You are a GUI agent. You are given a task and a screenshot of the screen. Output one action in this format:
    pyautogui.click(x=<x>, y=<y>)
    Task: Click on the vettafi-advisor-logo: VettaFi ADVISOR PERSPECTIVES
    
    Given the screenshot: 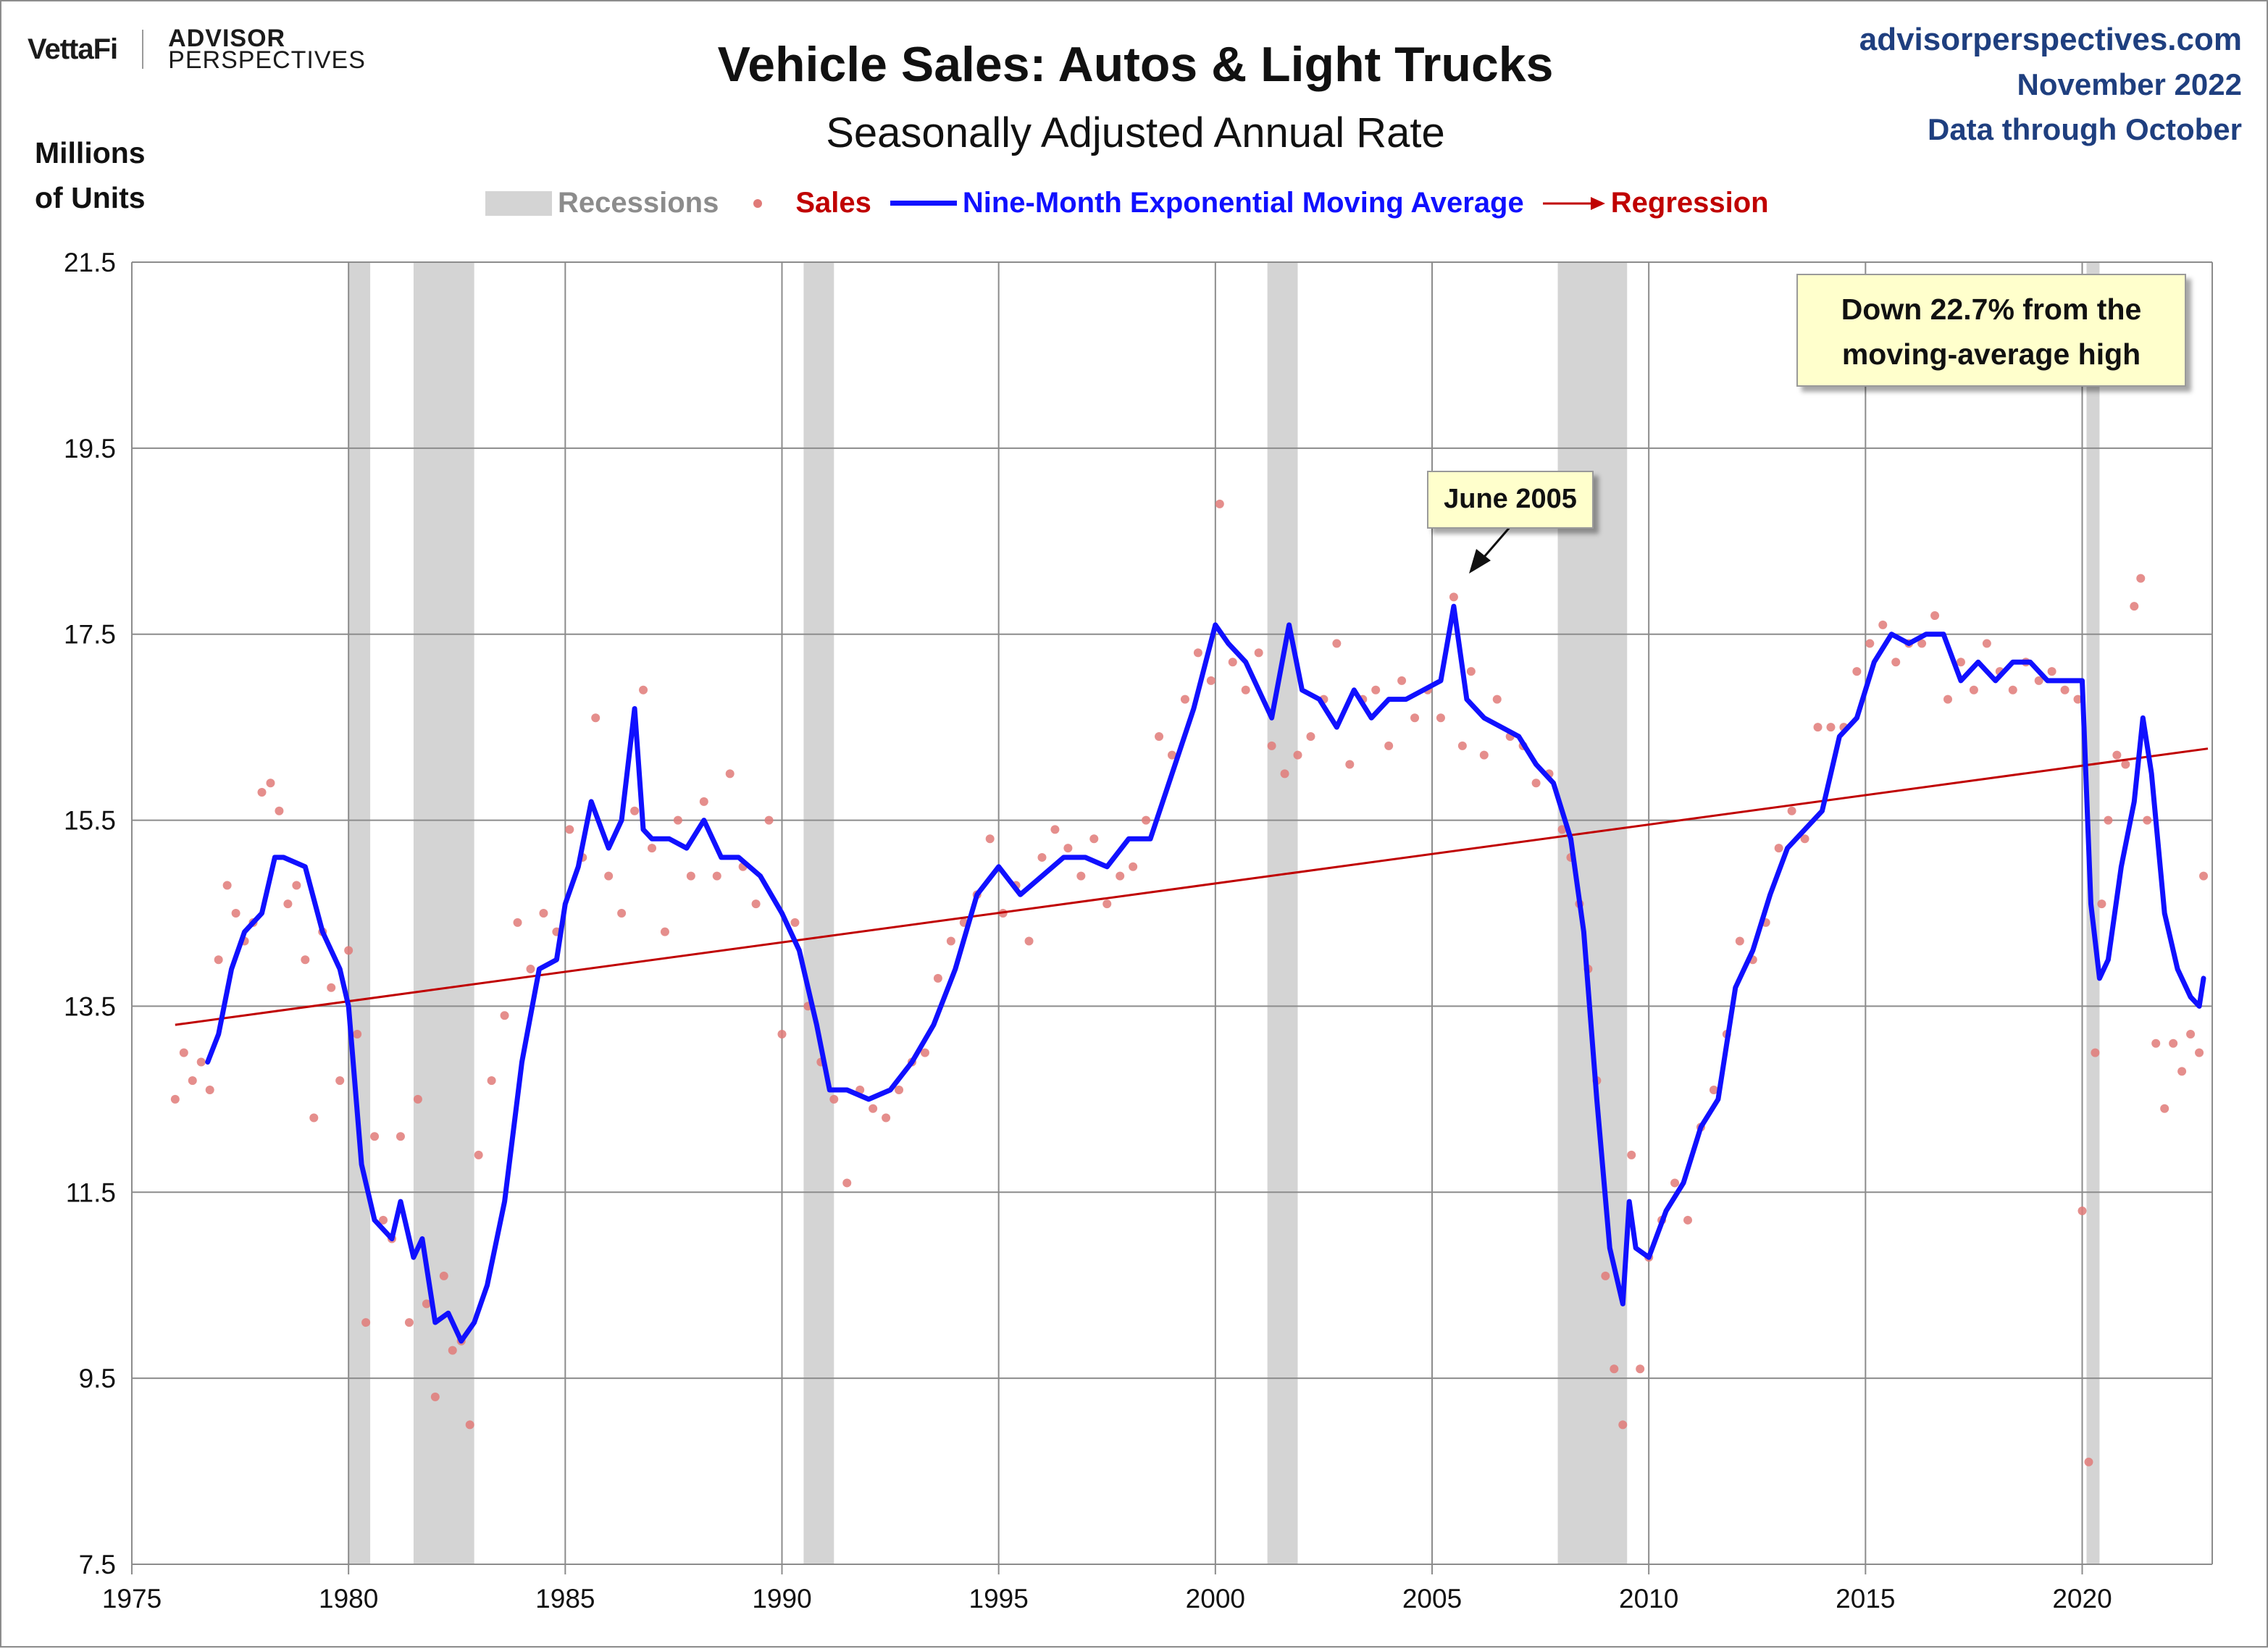 What is the action you would take?
    pyautogui.click(x=197, y=50)
    